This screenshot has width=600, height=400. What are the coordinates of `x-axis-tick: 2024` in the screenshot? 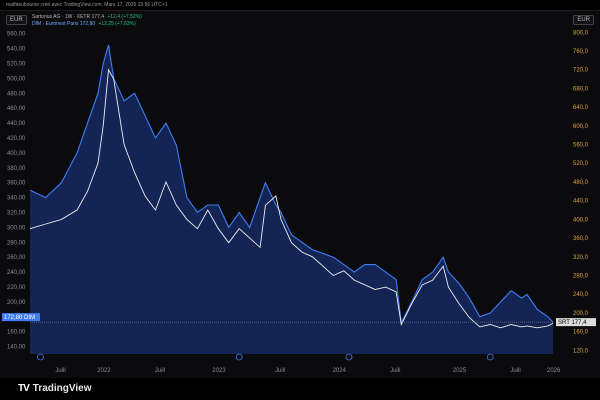 It's located at (340, 371).